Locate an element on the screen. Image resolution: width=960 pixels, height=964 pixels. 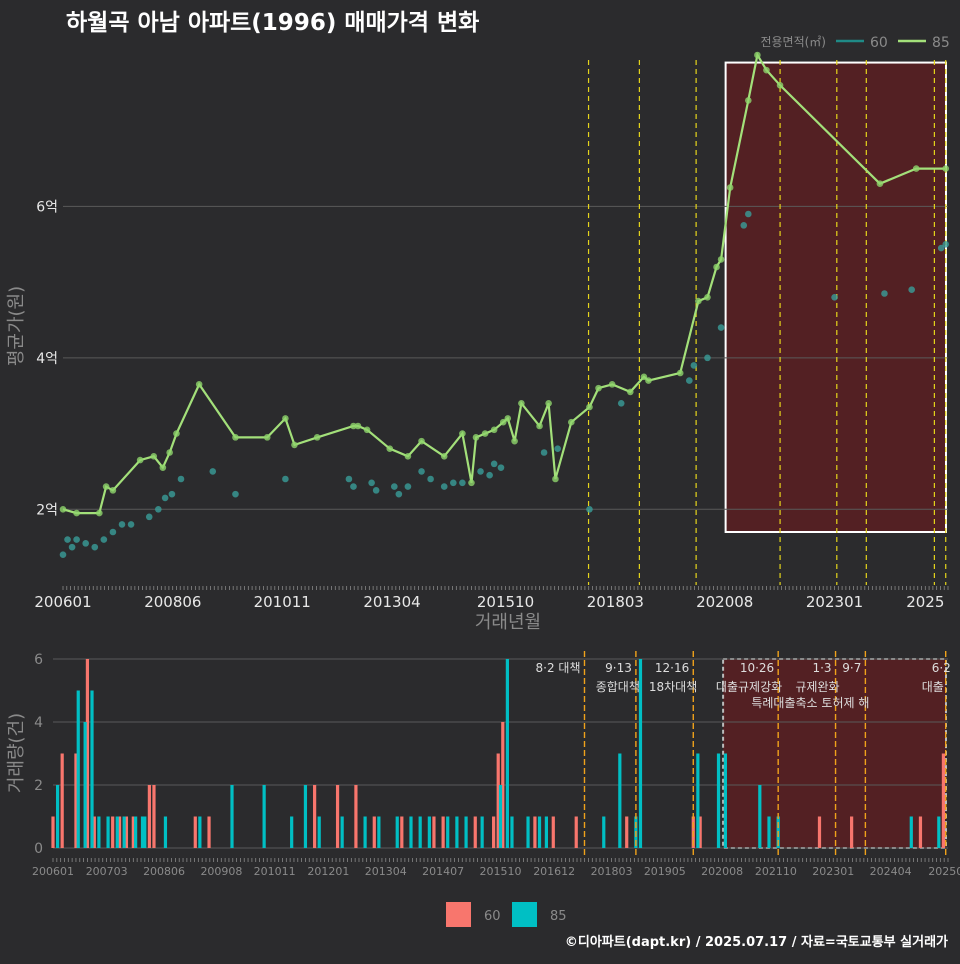
legend-label-60: 60 is located at coordinates (879, 43).